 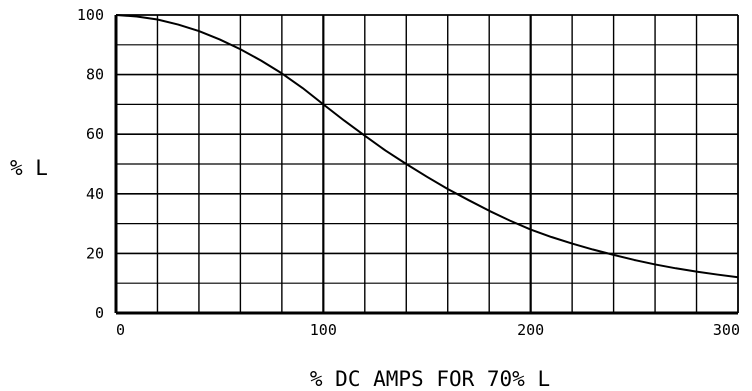 What do you see at coordinates (90, 15) in the screenshot?
I see `y-tick-label: 100` at bounding box center [90, 15].